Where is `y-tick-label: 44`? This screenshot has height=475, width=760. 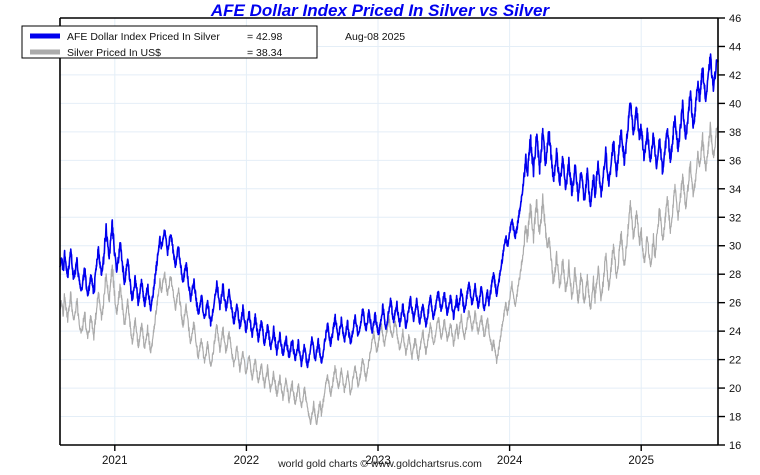 y-tick-label: 44 is located at coordinates (735, 47).